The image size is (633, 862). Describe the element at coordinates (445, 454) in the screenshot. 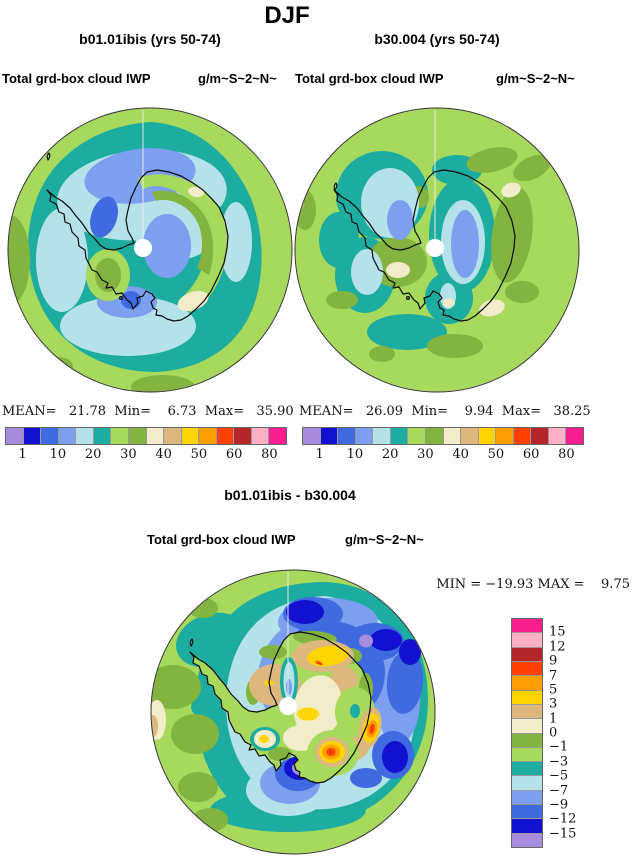

I see `colorbar-right-ticks: 1 10 20 30 40 50 60 80` at that location.